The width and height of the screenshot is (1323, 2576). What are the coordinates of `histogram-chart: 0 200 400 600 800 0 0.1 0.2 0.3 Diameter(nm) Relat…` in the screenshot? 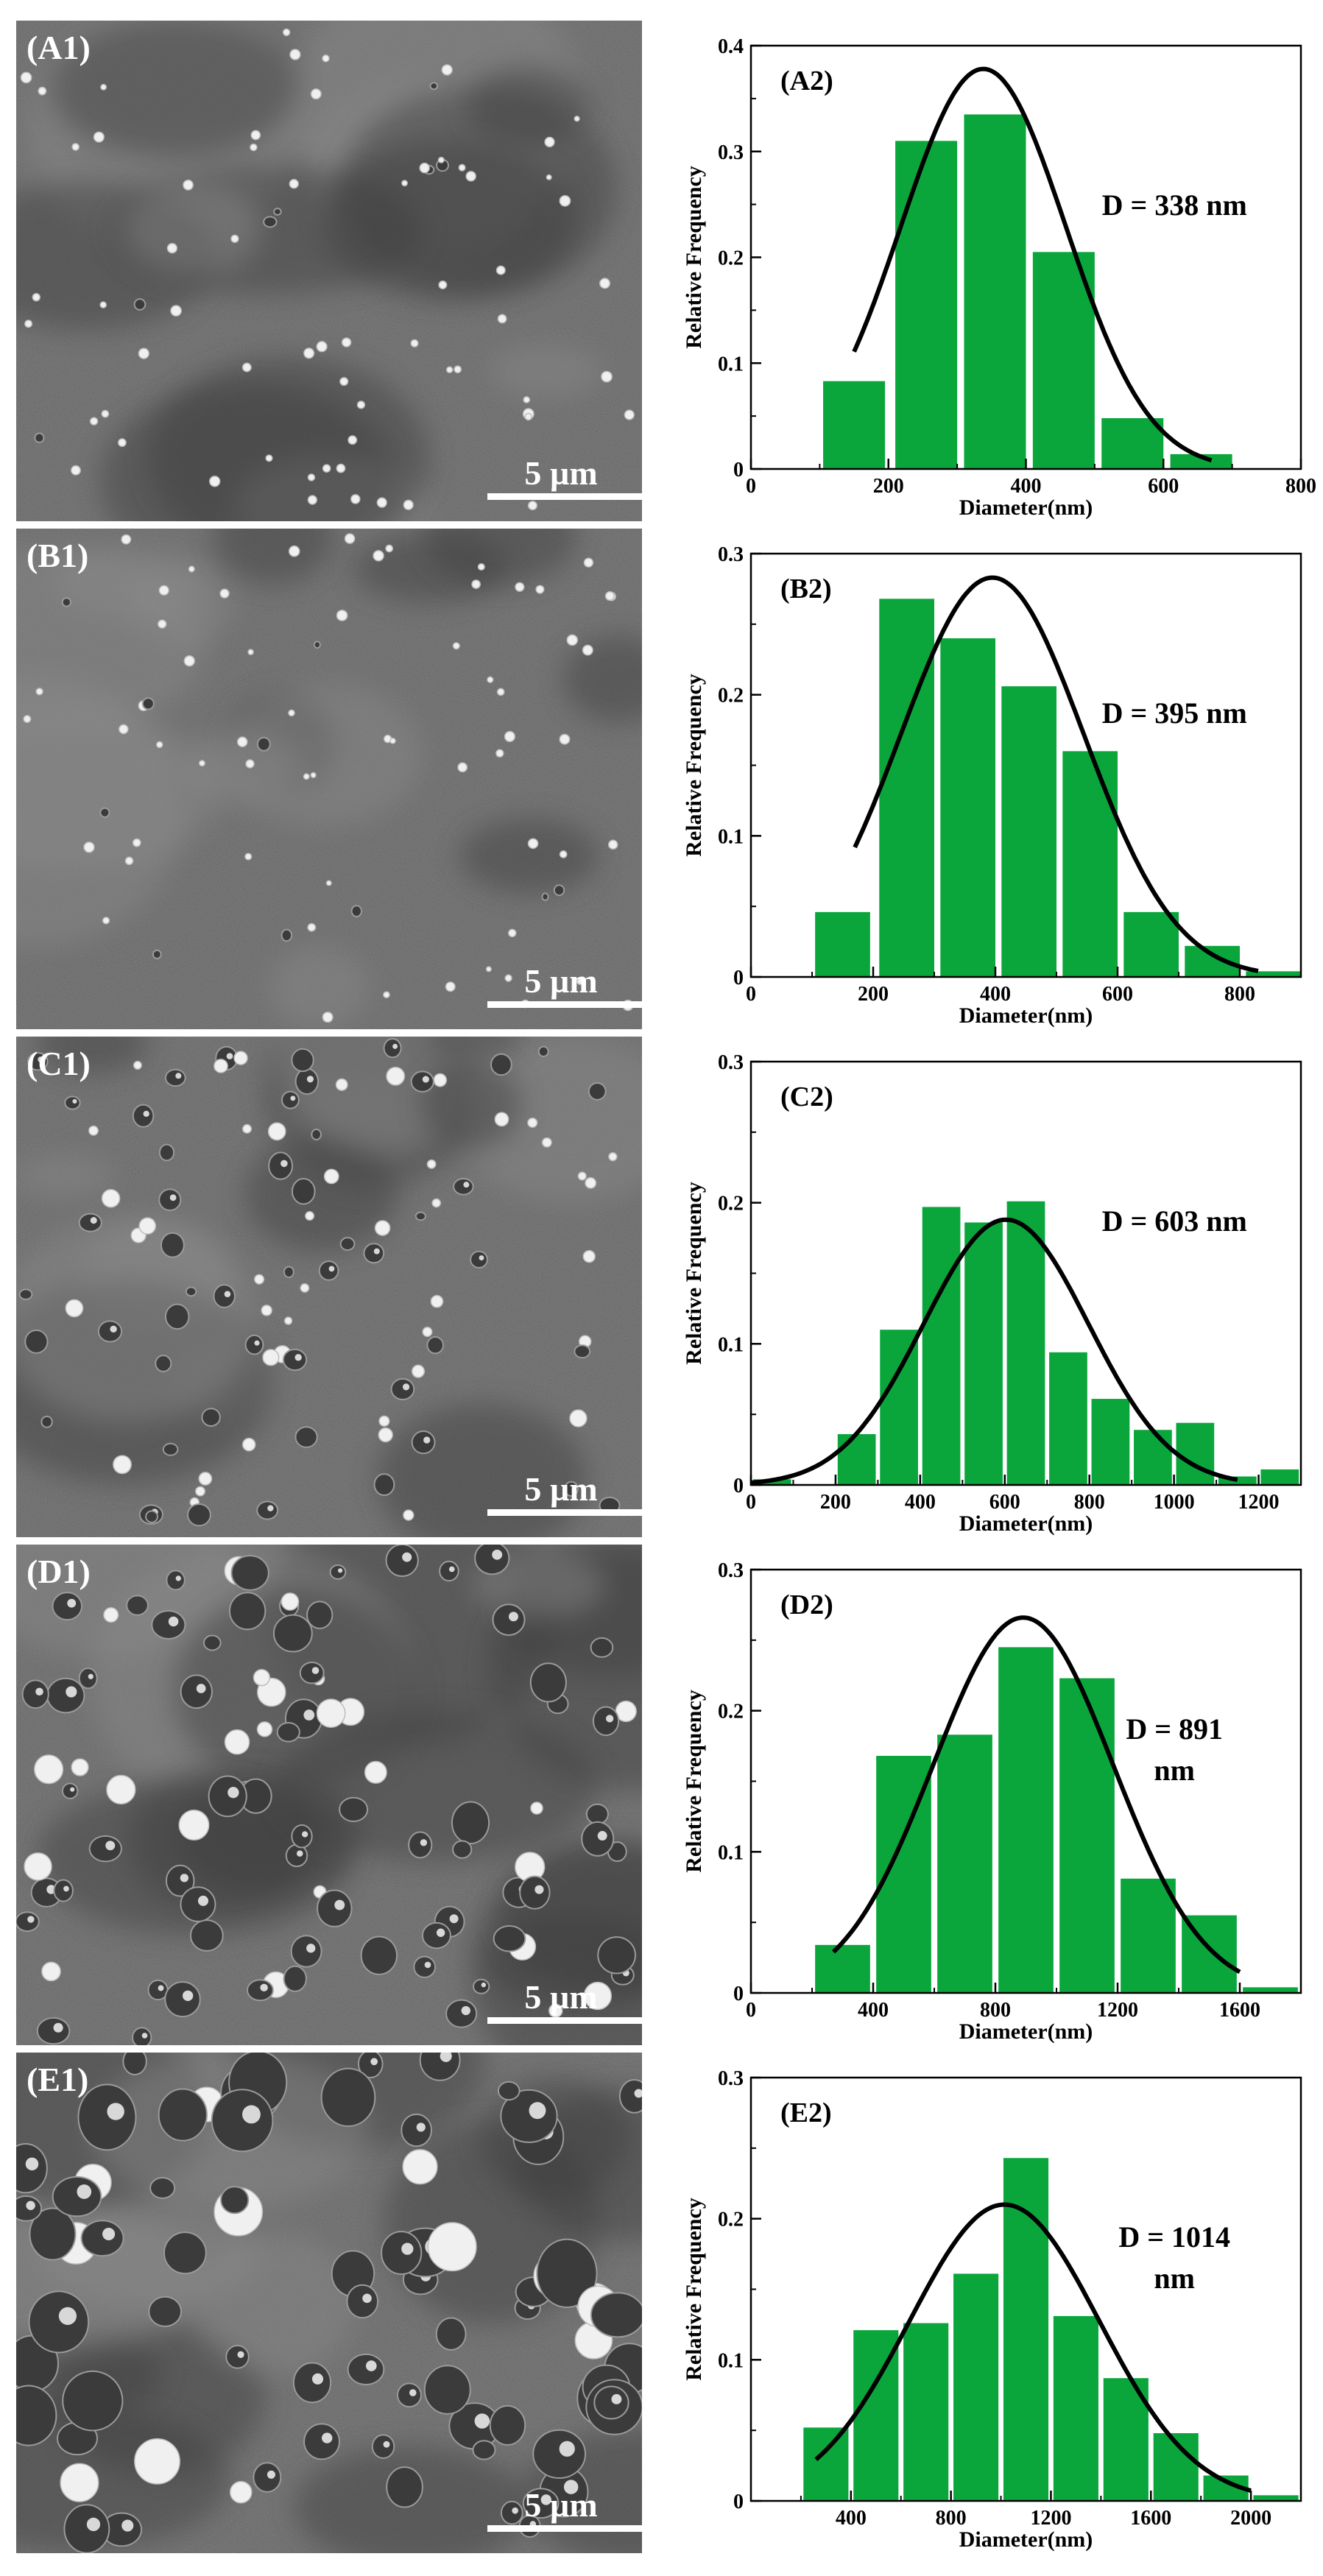 It's located at (992, 785).